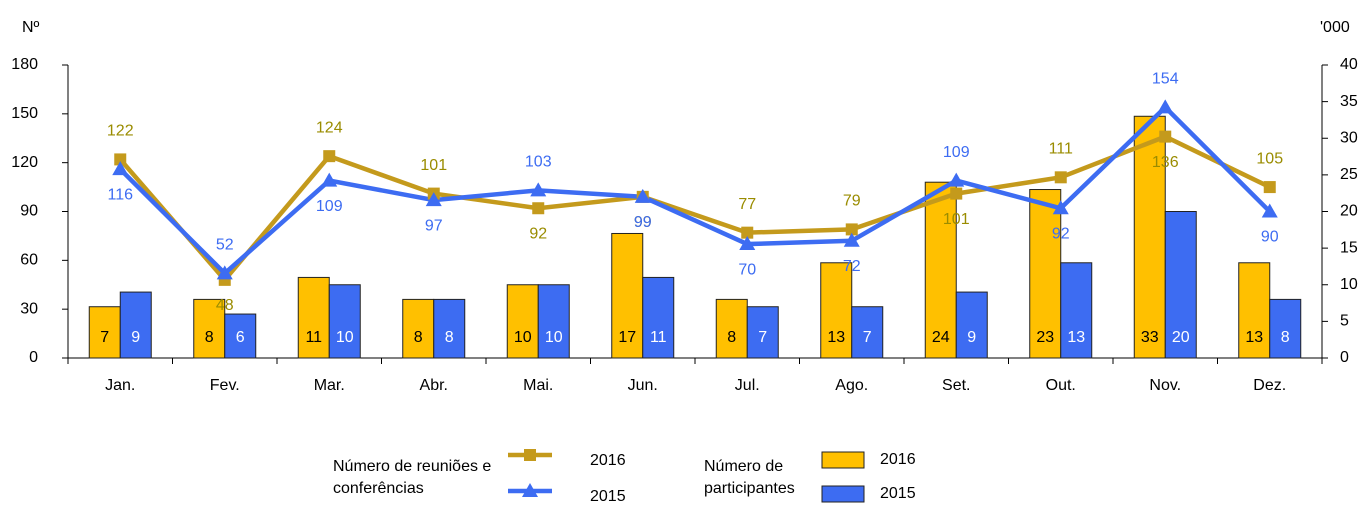  I want to click on line-label: 77, so click(747, 204).